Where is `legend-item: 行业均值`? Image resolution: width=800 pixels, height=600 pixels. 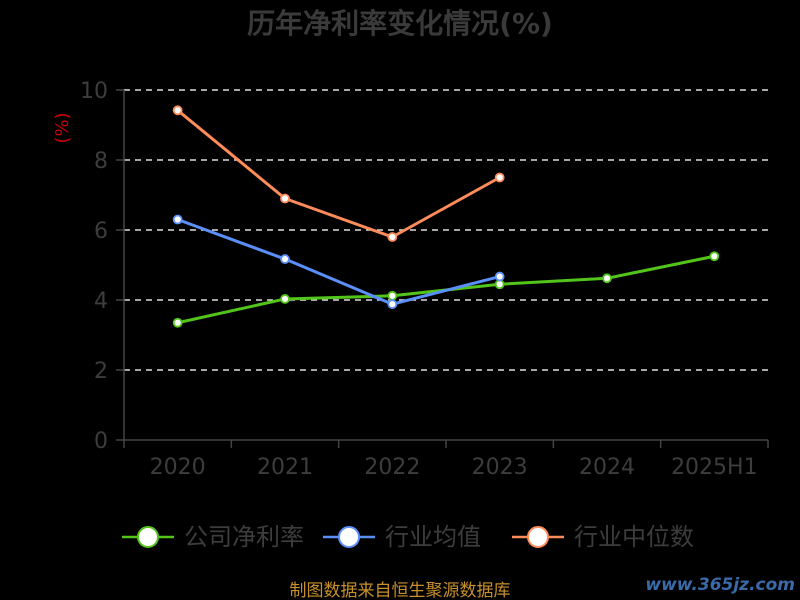
legend-item: 行业均值 is located at coordinates (402, 537).